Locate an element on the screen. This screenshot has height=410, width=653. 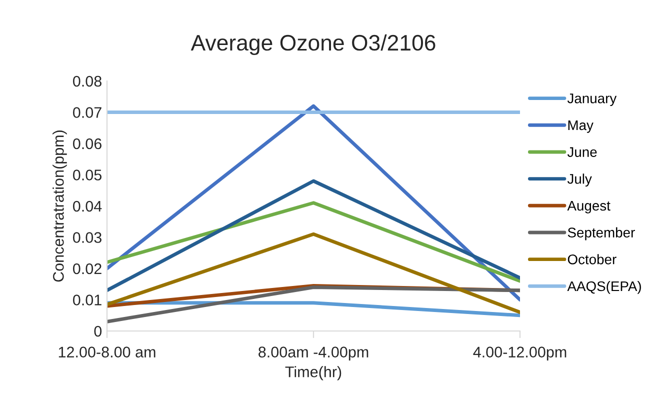
legend-label: Augest is located at coordinates (588, 207).